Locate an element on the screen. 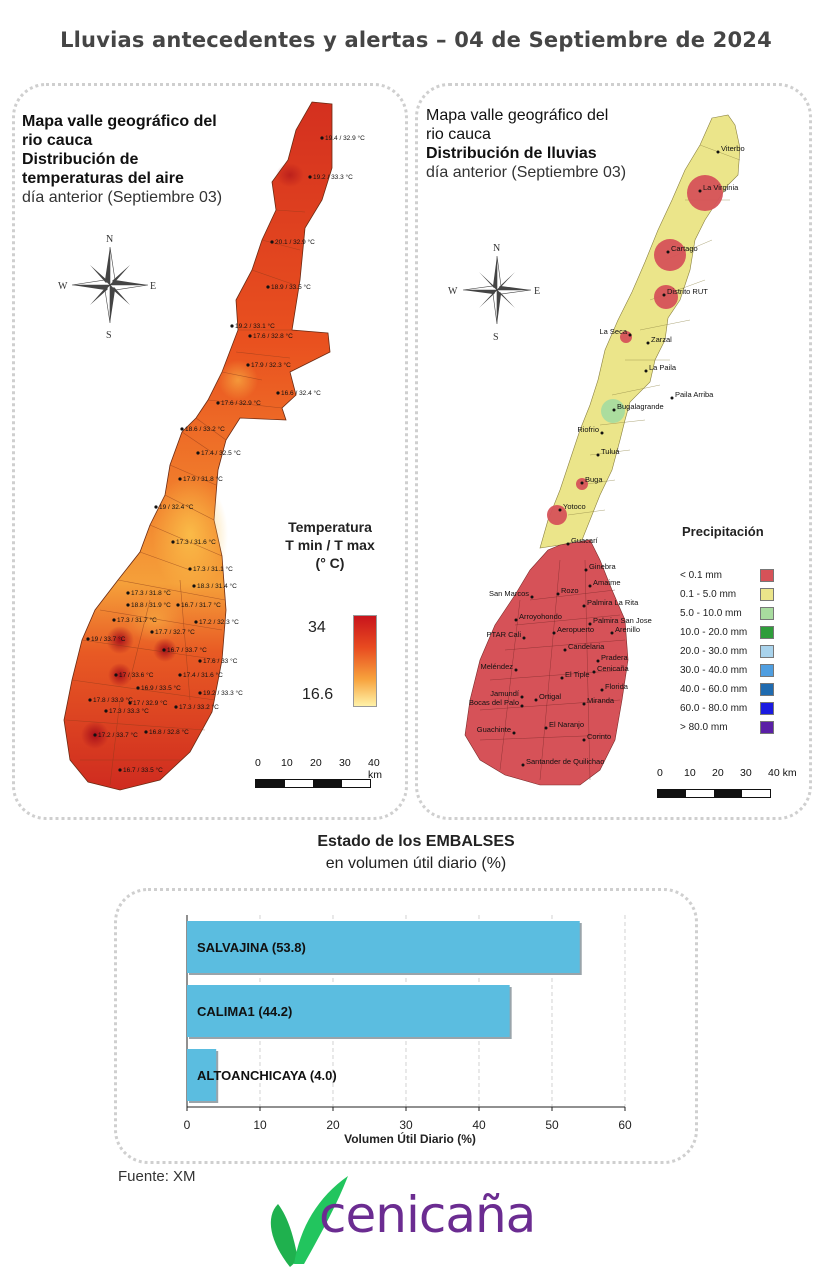  precip-legend-label: < 0.1 mm is located at coordinates (701, 575).